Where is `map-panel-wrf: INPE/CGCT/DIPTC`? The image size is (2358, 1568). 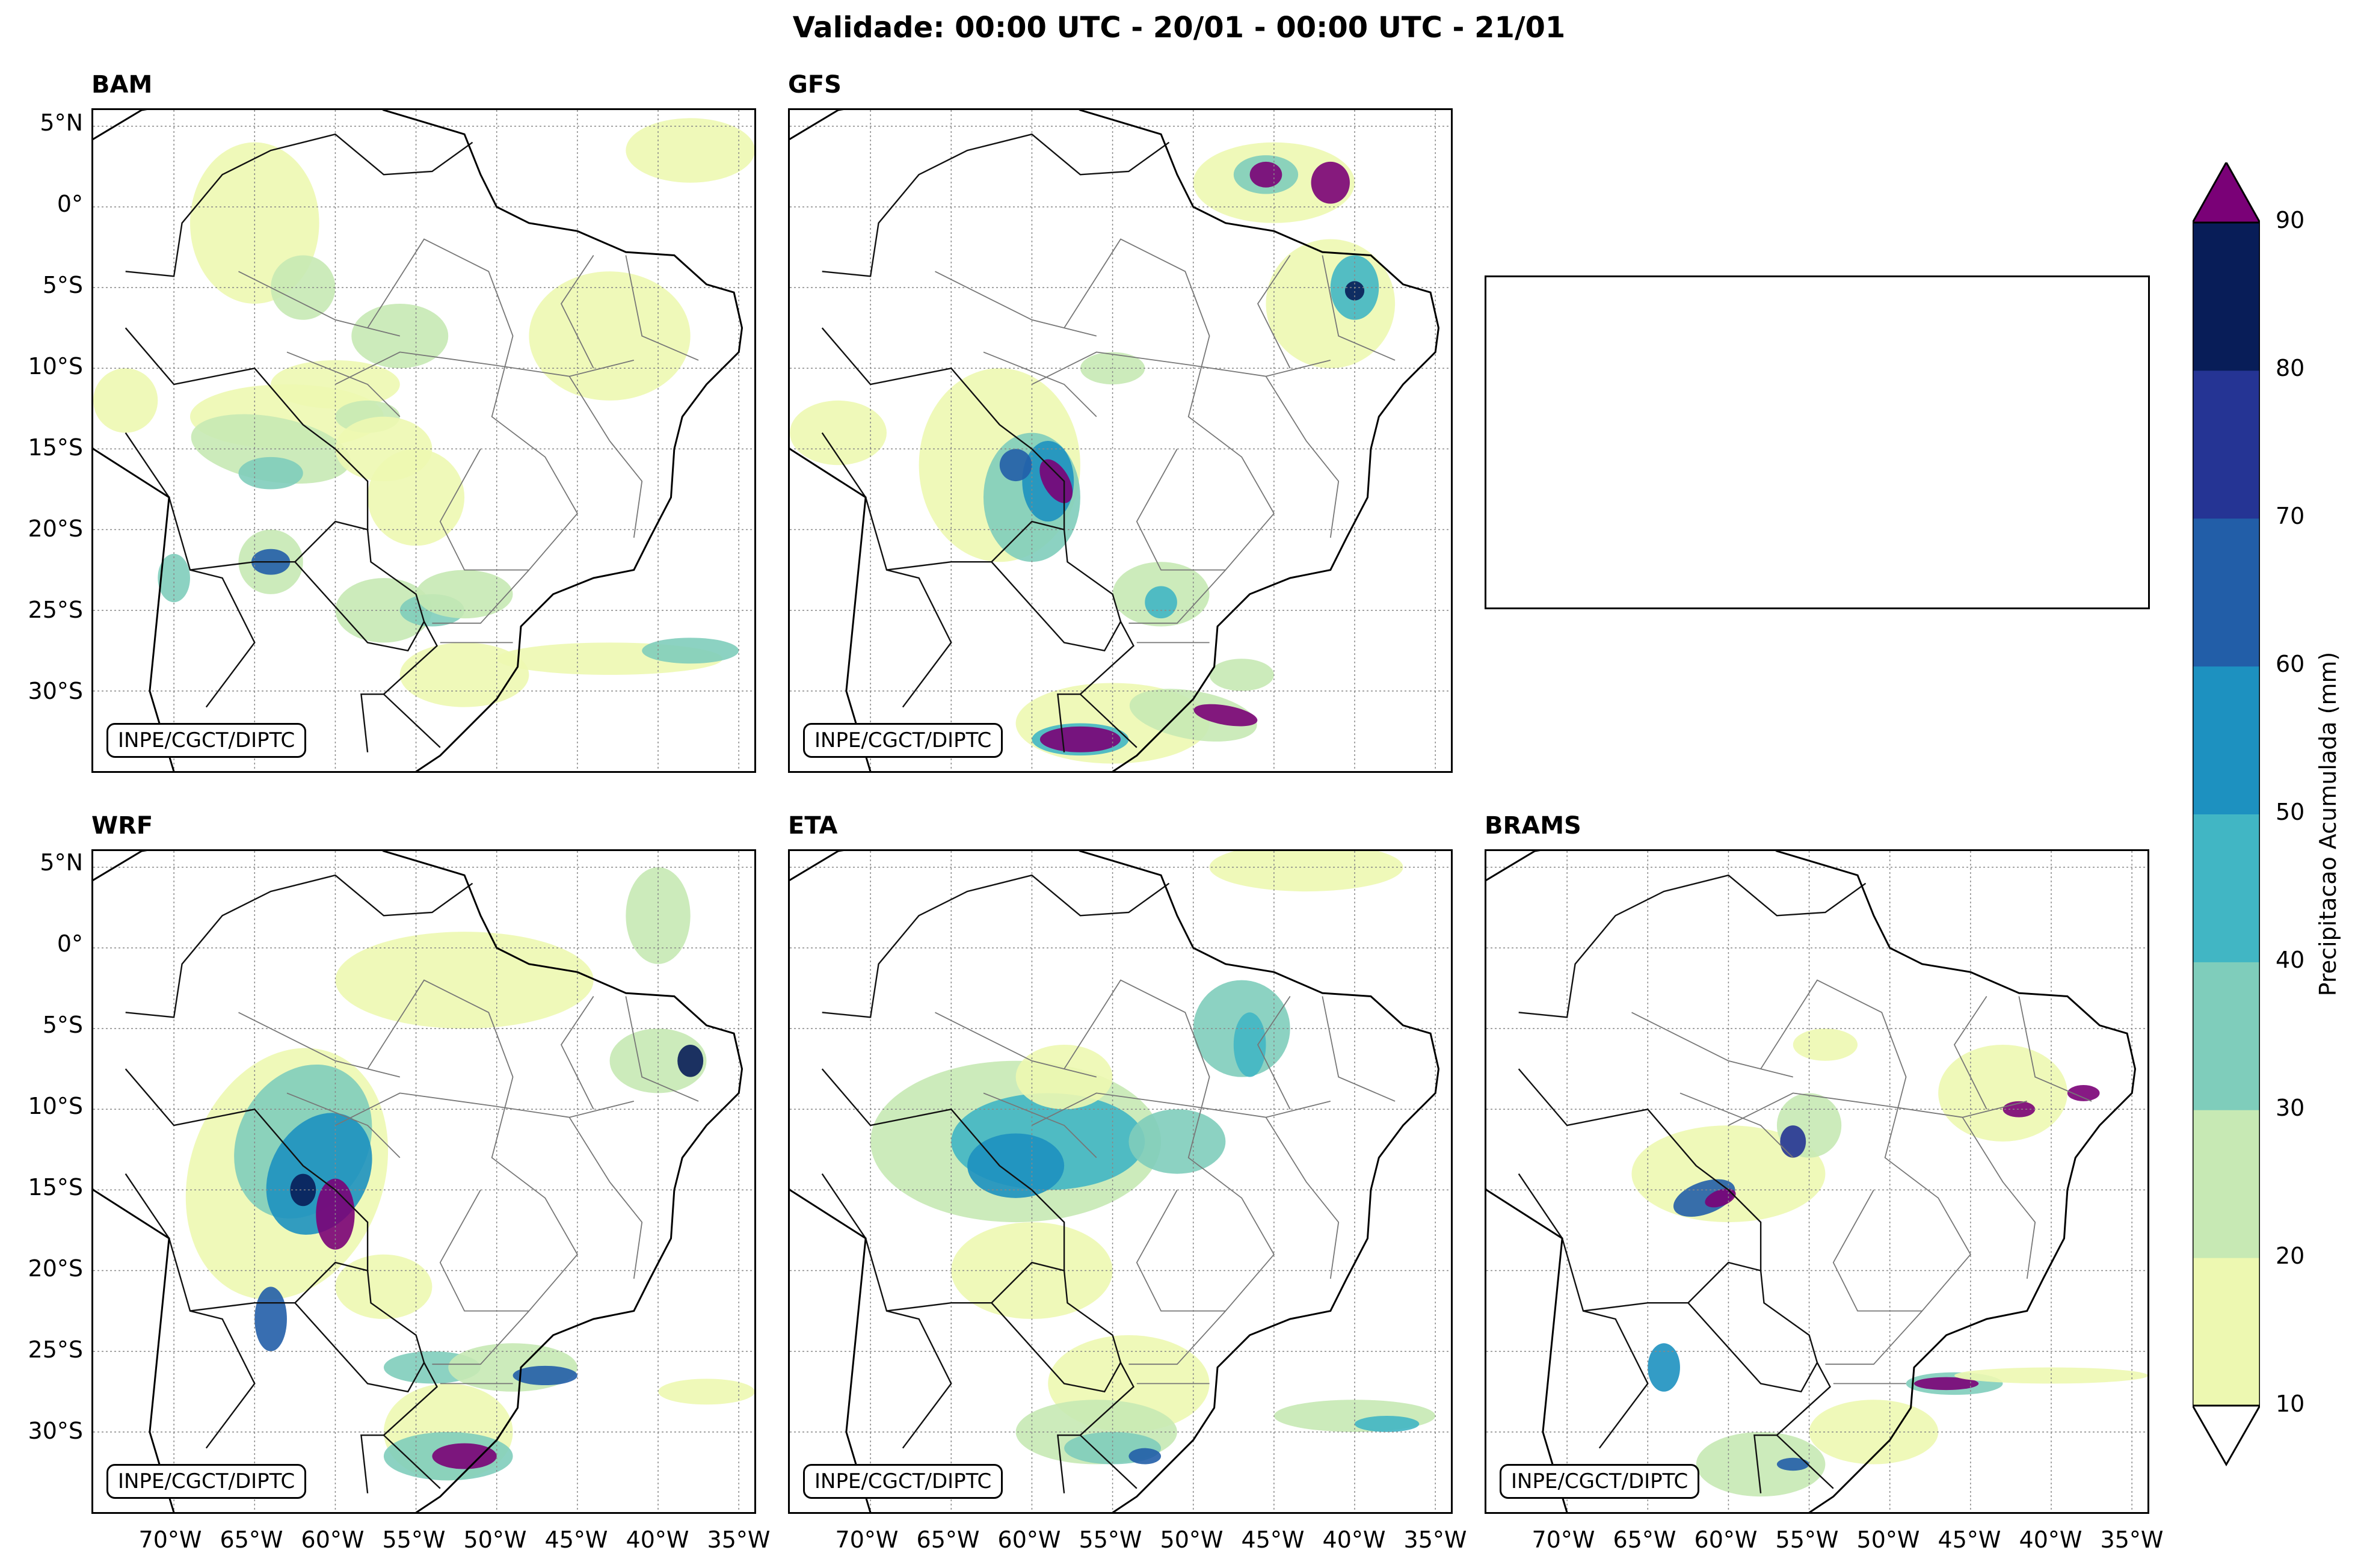
map-panel-wrf: INPE/CGCT/DIPTC is located at coordinates (424, 1181).